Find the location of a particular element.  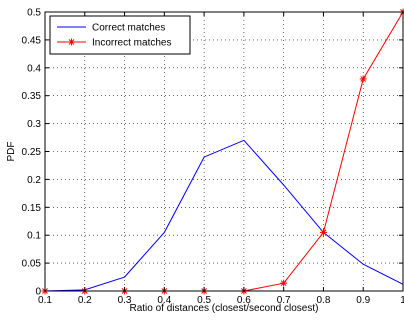

y-tick-label: 0.05 is located at coordinates (32, 264).